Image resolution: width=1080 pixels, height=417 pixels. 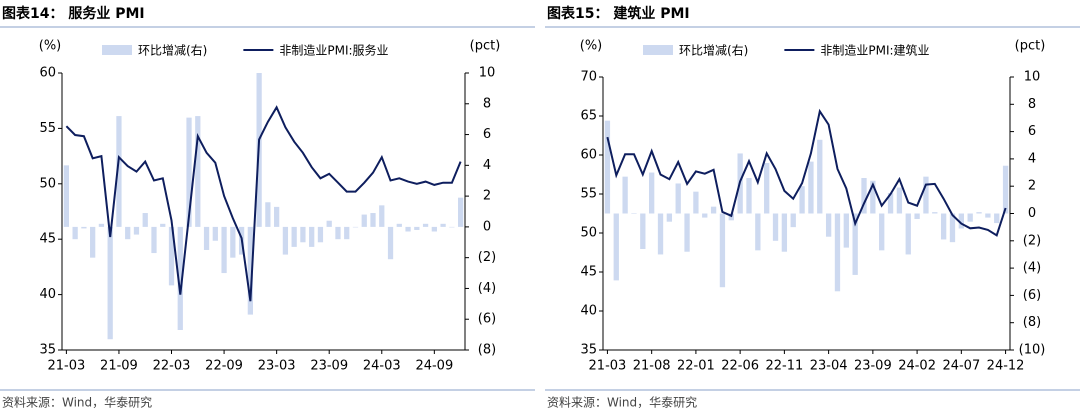 I want to click on y-tick-label: 60, so click(x=588, y=155).